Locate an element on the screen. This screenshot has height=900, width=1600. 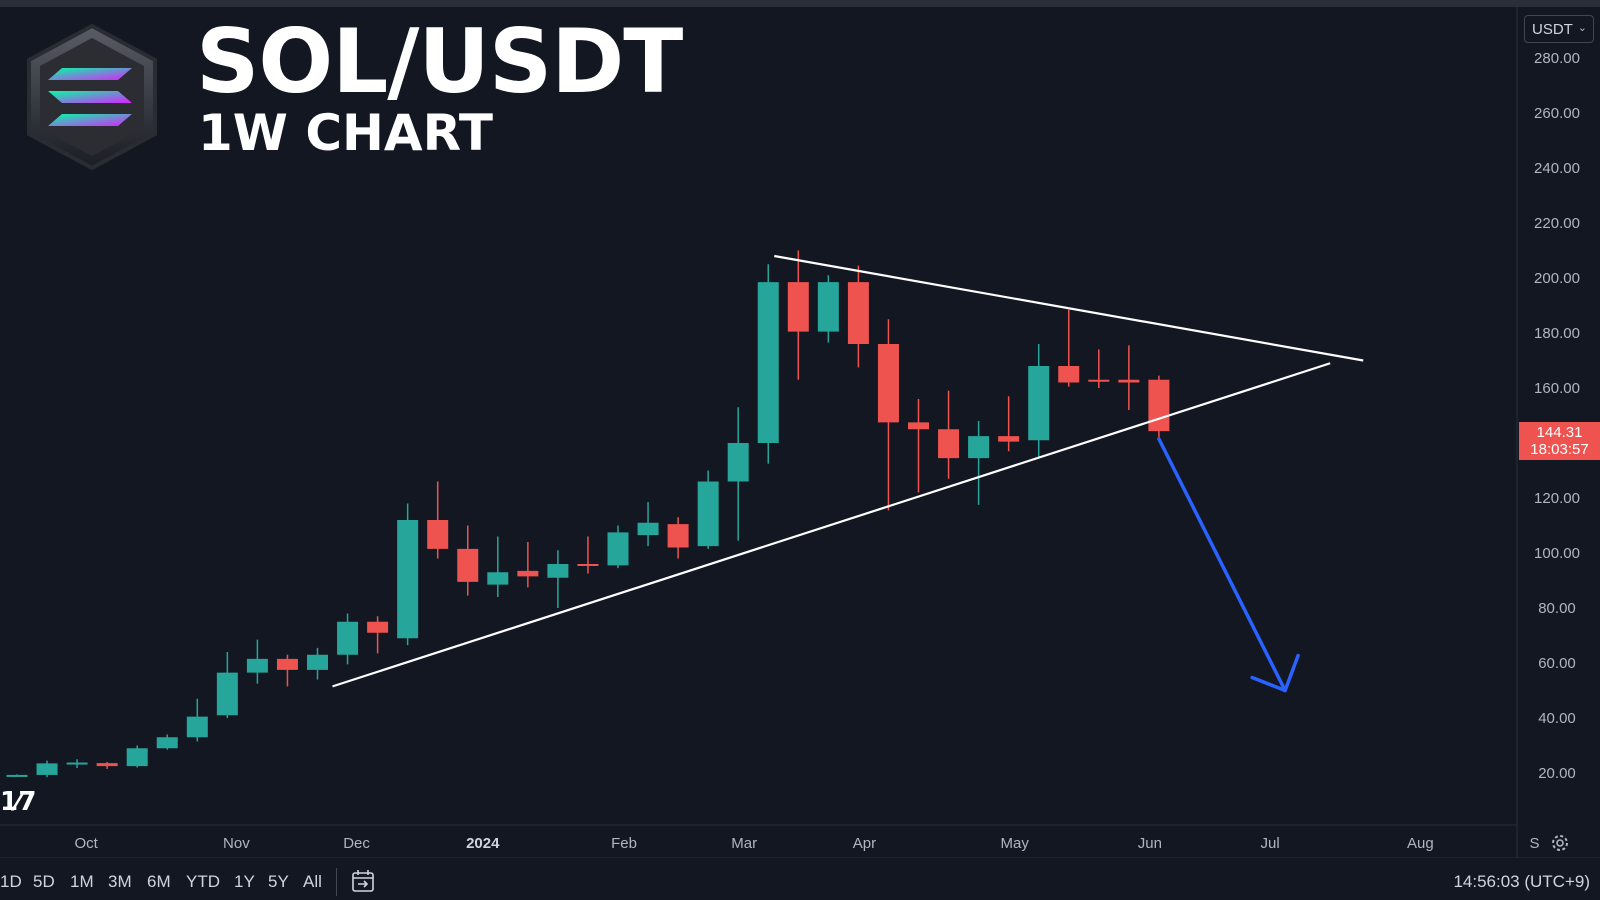
y-tick-label: 200.00 is located at coordinates (1557, 278).